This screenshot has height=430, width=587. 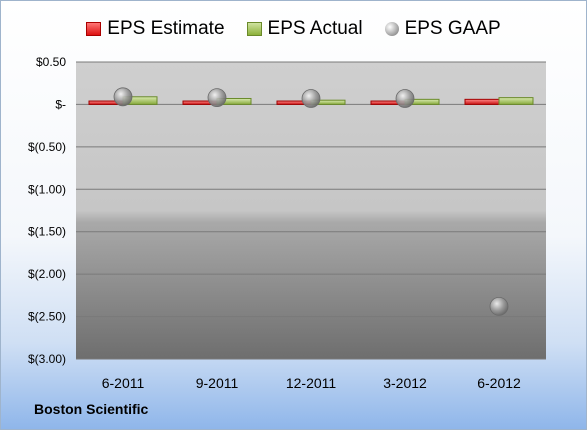 I want to click on legend-item-gaap: EPS GAAP, so click(x=442, y=29).